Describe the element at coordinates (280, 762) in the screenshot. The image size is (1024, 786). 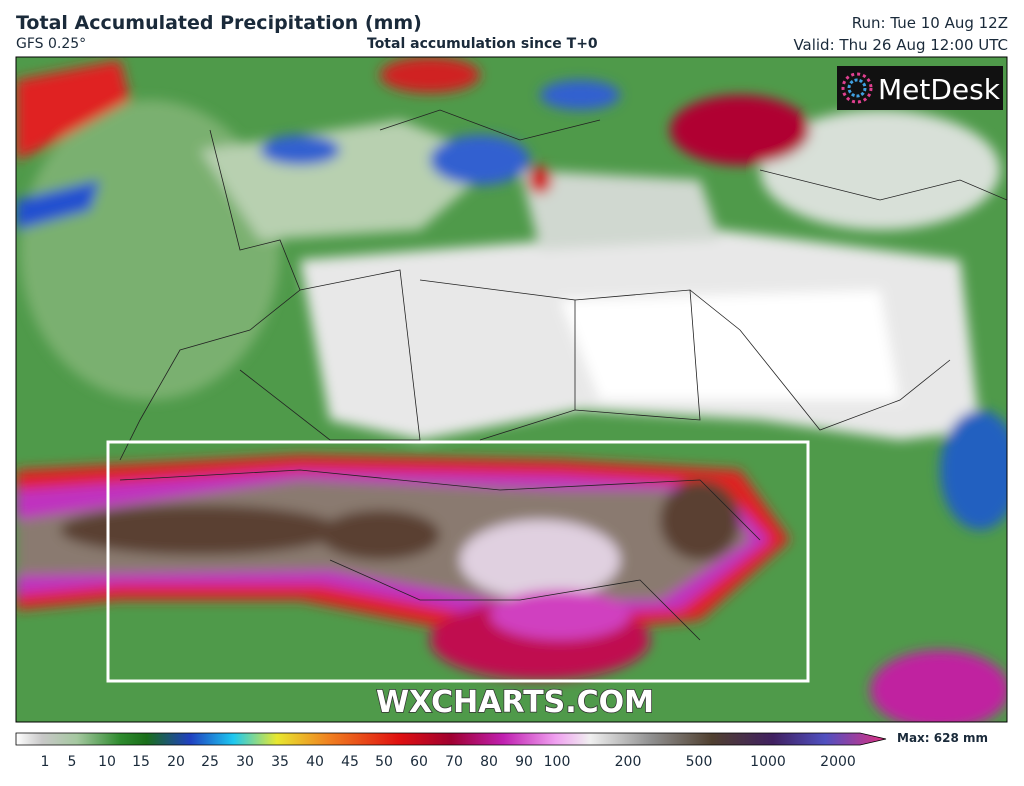
I see `scale-label: 35` at that location.